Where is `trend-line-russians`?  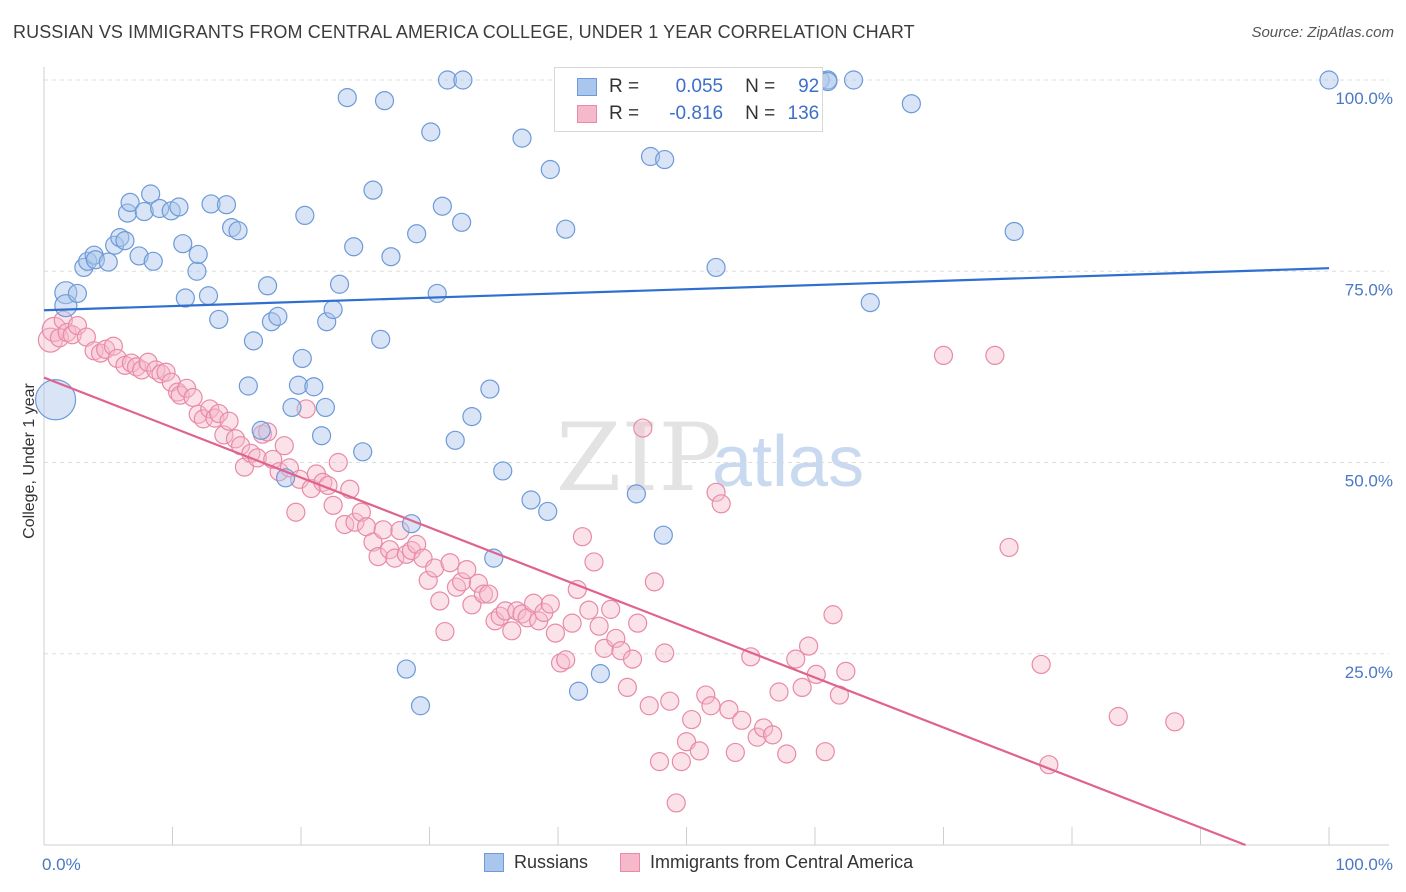 trend-line-russians is located at coordinates (686, 289).